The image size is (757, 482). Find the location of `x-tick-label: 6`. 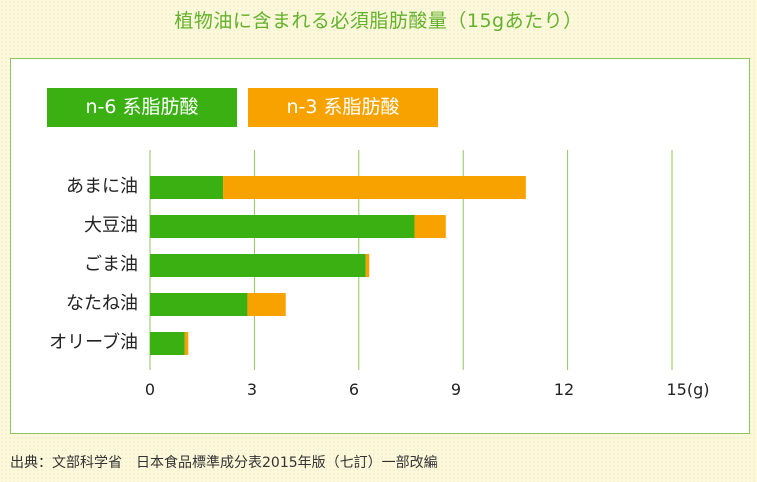

x-tick-label: 6 is located at coordinates (354, 389).